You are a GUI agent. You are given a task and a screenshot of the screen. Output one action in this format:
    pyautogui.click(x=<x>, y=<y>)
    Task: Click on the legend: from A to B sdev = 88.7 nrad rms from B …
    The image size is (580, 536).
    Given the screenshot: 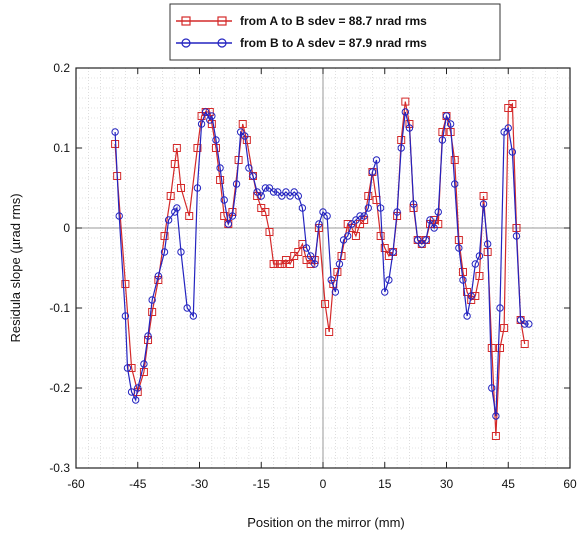 What is the action you would take?
    pyautogui.click(x=335, y=32)
    